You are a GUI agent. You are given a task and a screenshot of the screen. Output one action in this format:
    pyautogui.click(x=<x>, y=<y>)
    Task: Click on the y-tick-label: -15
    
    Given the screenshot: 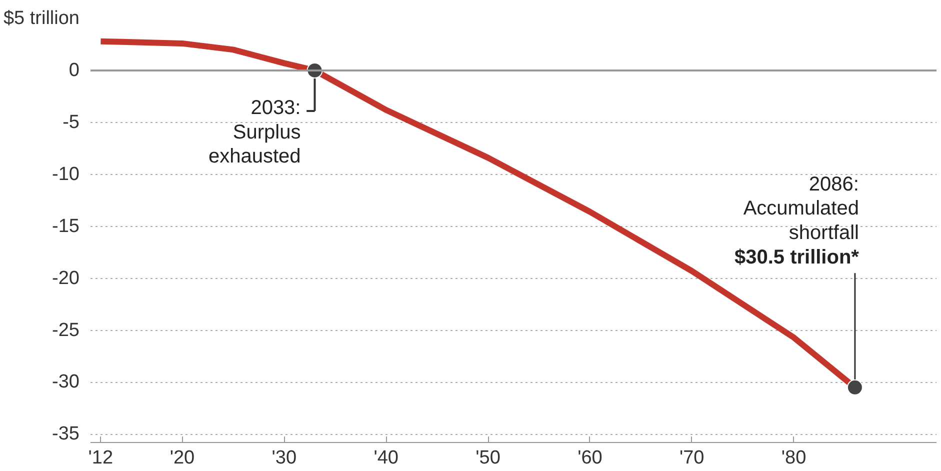 What is the action you would take?
    pyautogui.click(x=66, y=226)
    